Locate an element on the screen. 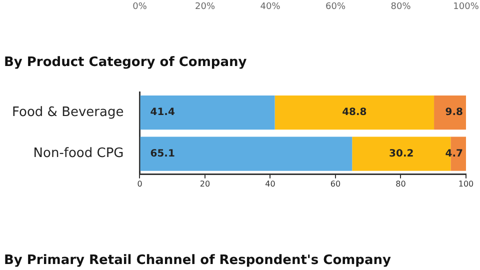 The width and height of the screenshot is (480, 270). data-label: 4.7 is located at coordinates (454, 154).